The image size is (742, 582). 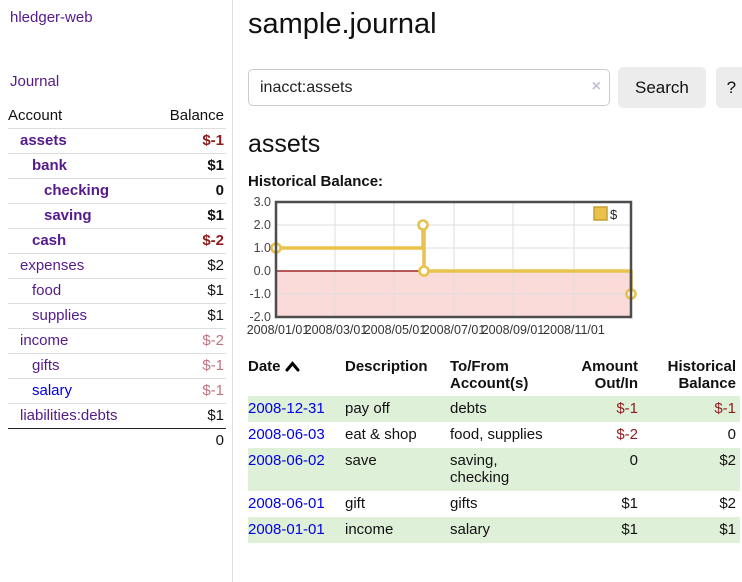 What do you see at coordinates (46, 365) in the screenshot?
I see `account-link-gifts: gifts` at bounding box center [46, 365].